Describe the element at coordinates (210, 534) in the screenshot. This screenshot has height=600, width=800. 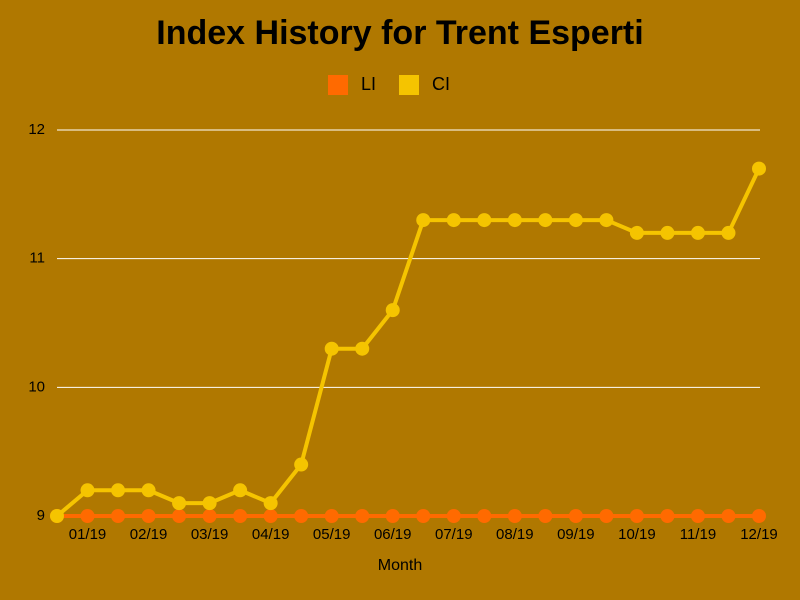
I see `x-tick-label: 03/19` at that location.